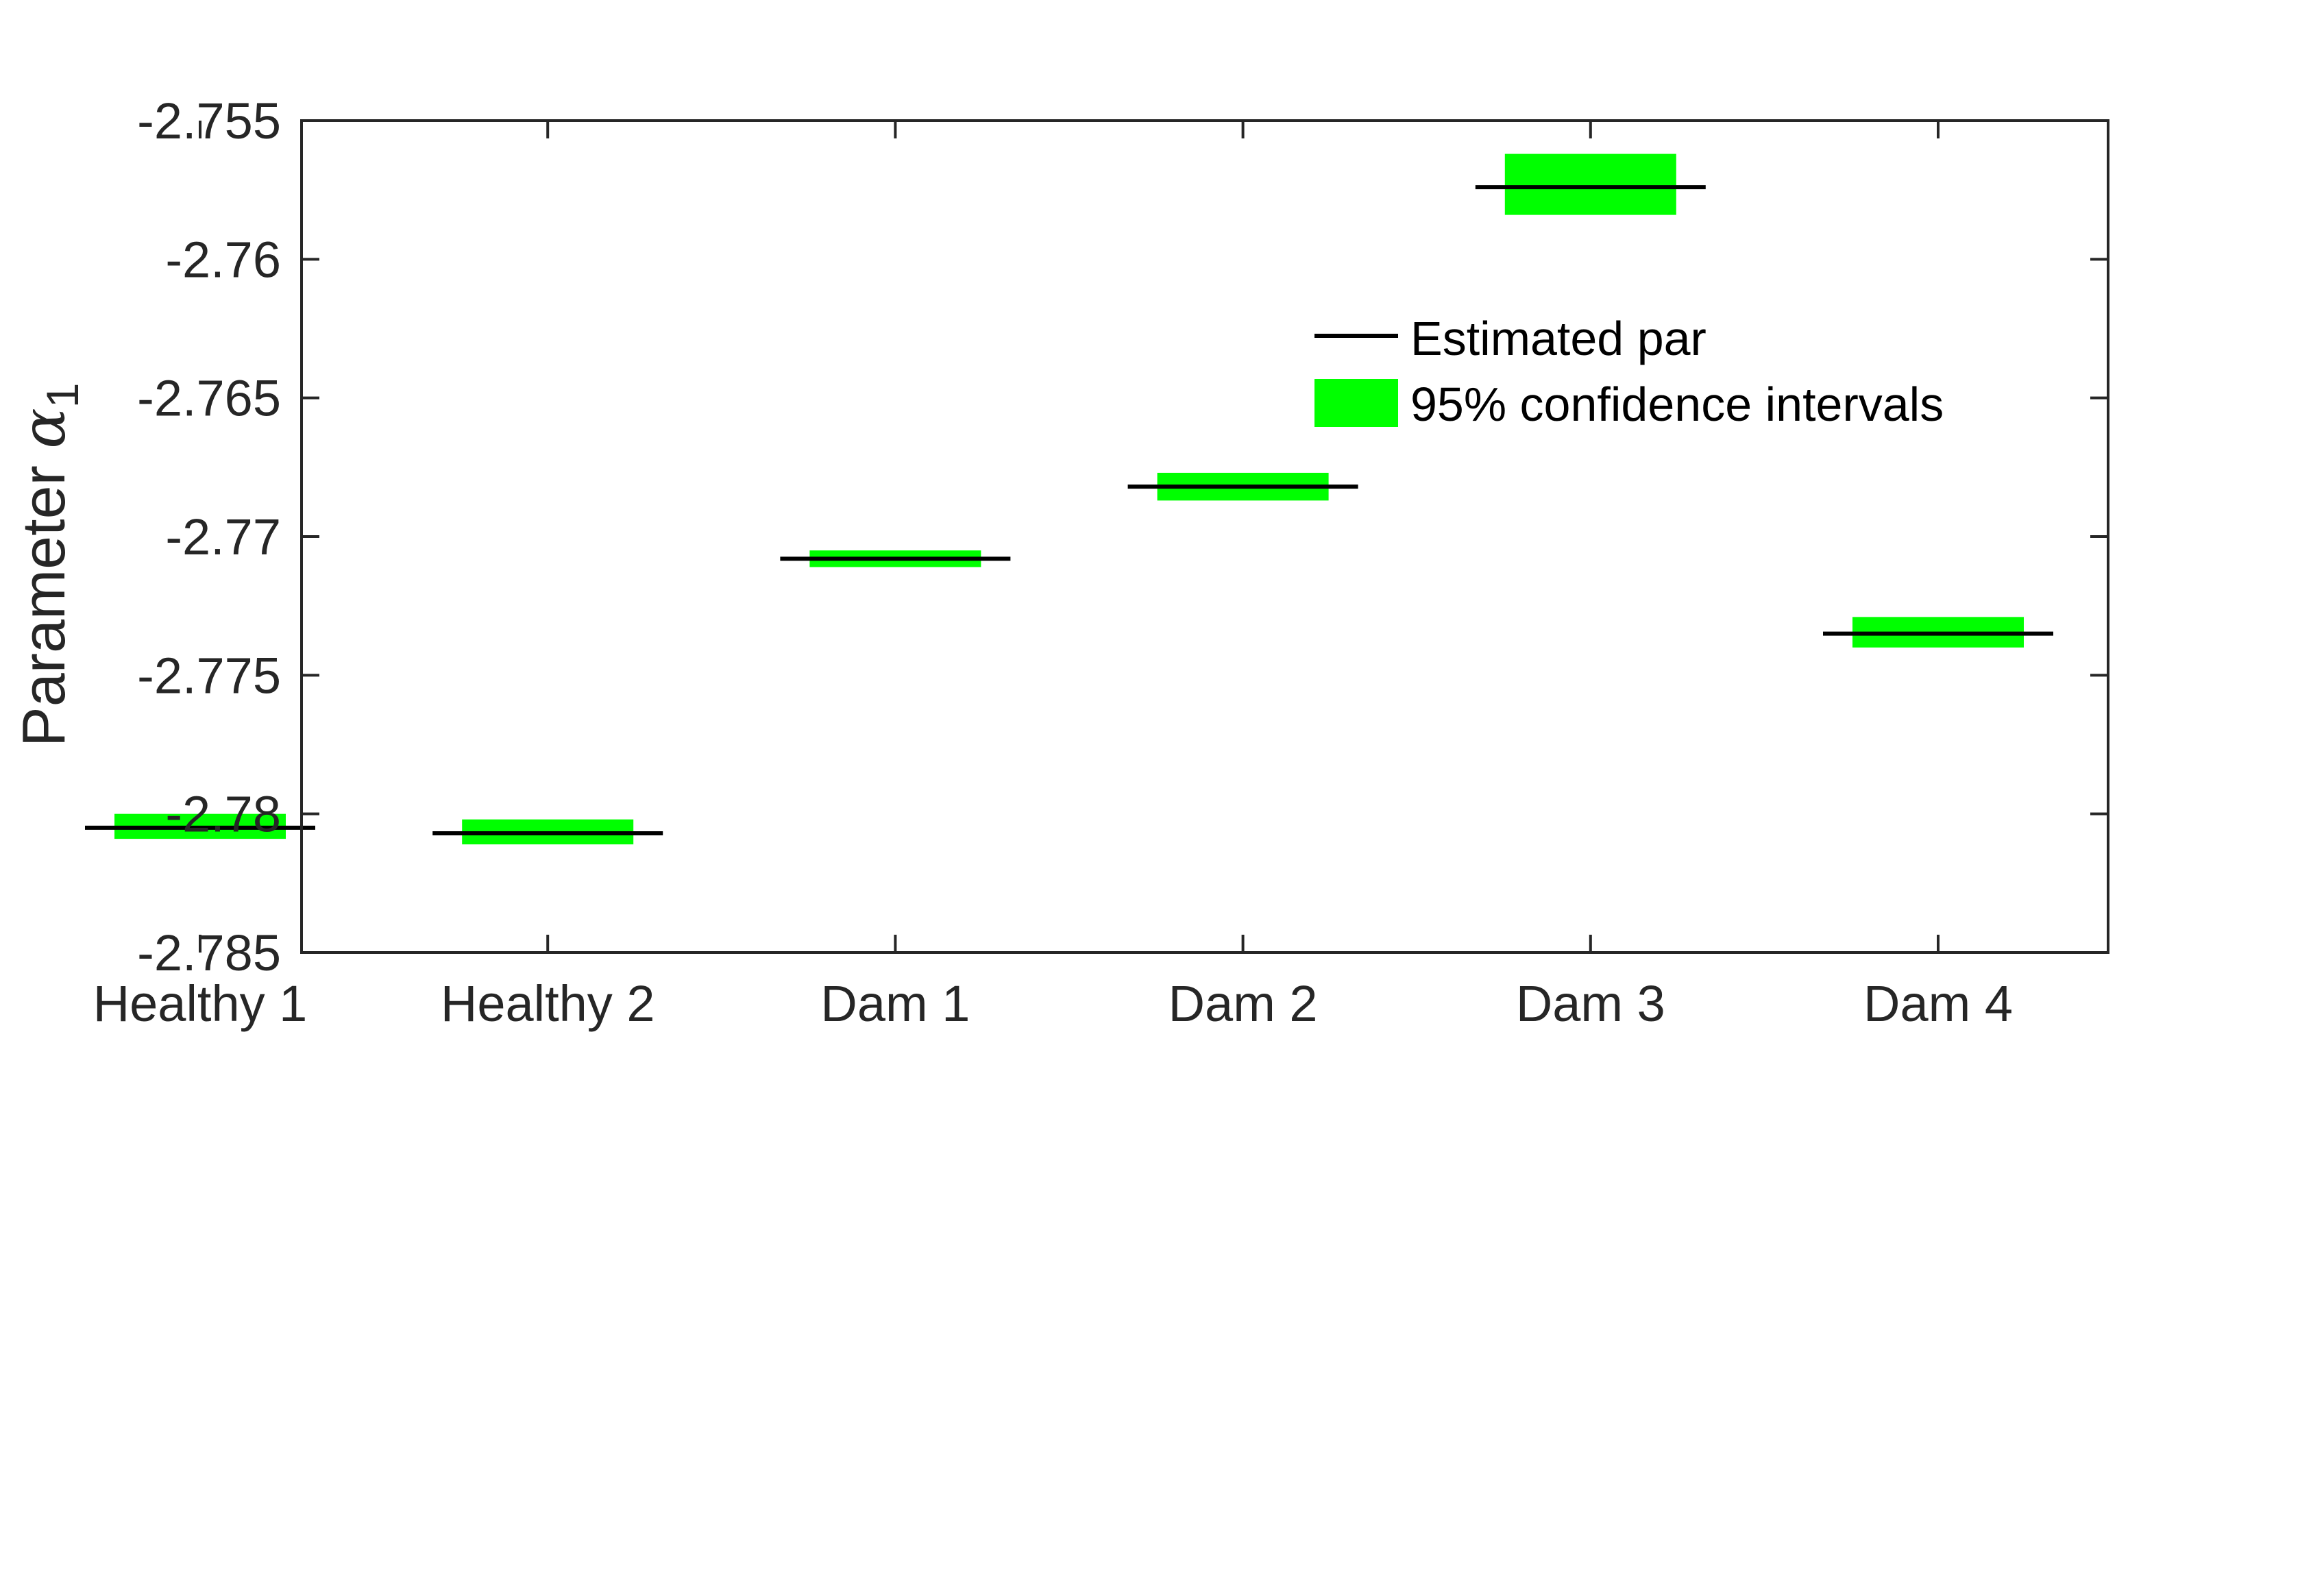  Describe the element at coordinates (1938, 1003) in the screenshot. I see `x-tick-label: Dam 4` at that location.